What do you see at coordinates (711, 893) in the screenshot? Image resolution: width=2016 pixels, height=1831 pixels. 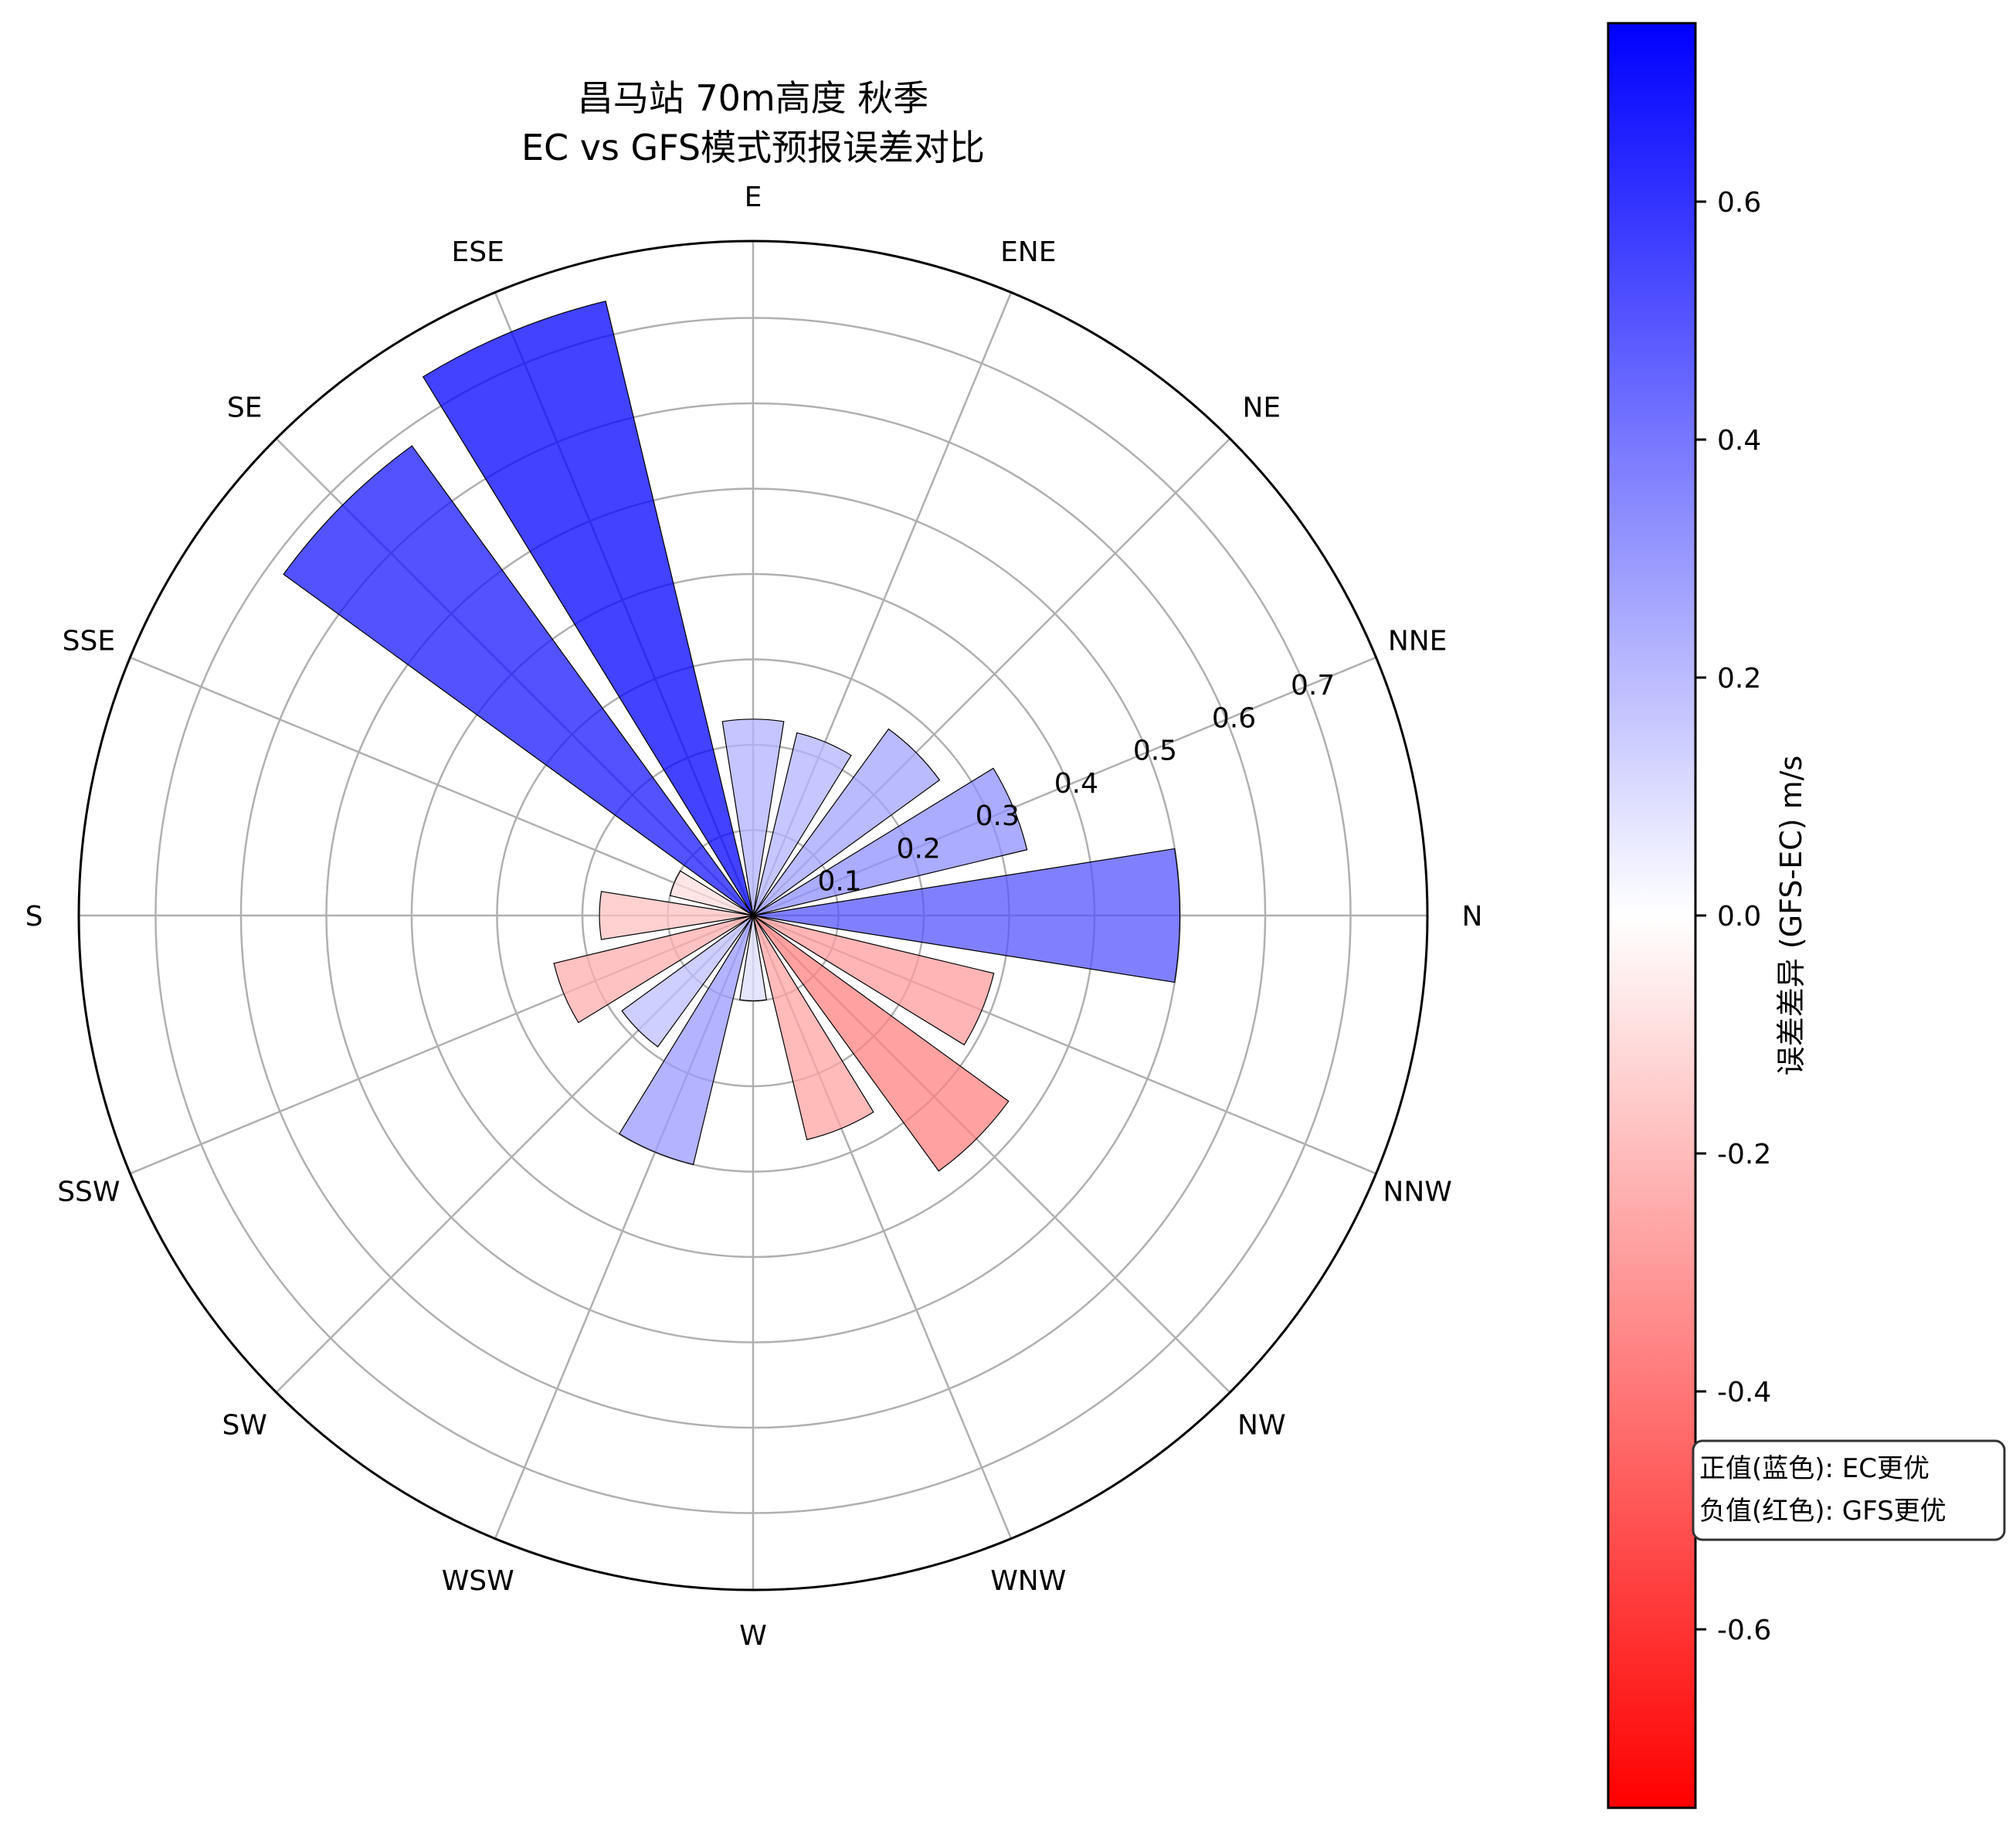 I see `bar-sse` at bounding box center [711, 893].